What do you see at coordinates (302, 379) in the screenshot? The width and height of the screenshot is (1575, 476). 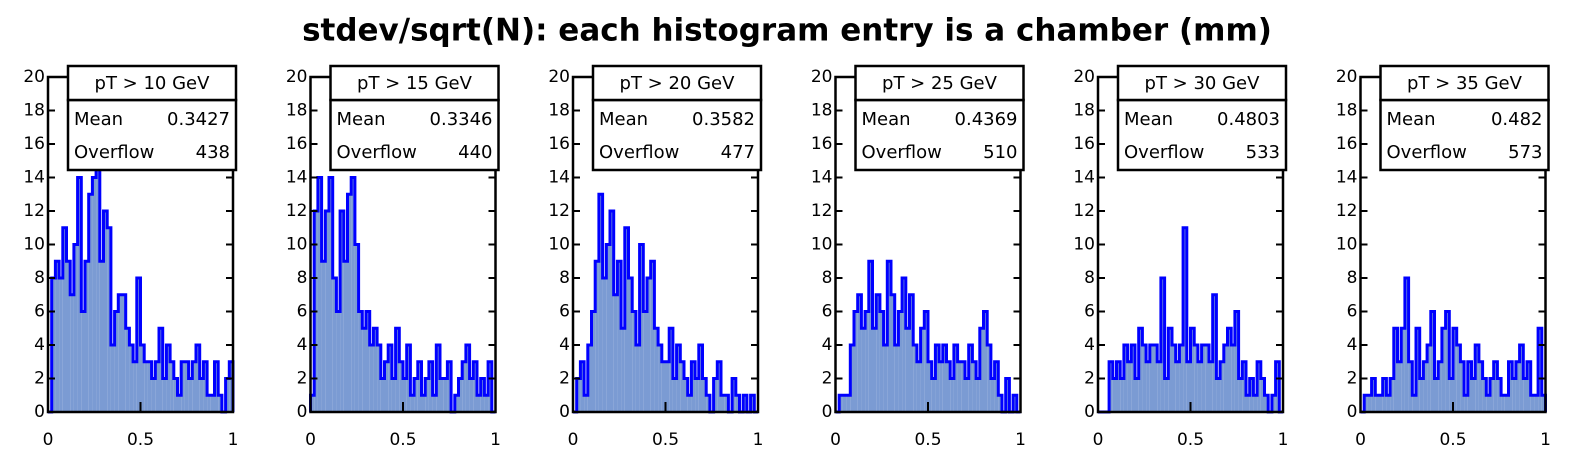 I see `y-tick-label: 2` at bounding box center [302, 379].